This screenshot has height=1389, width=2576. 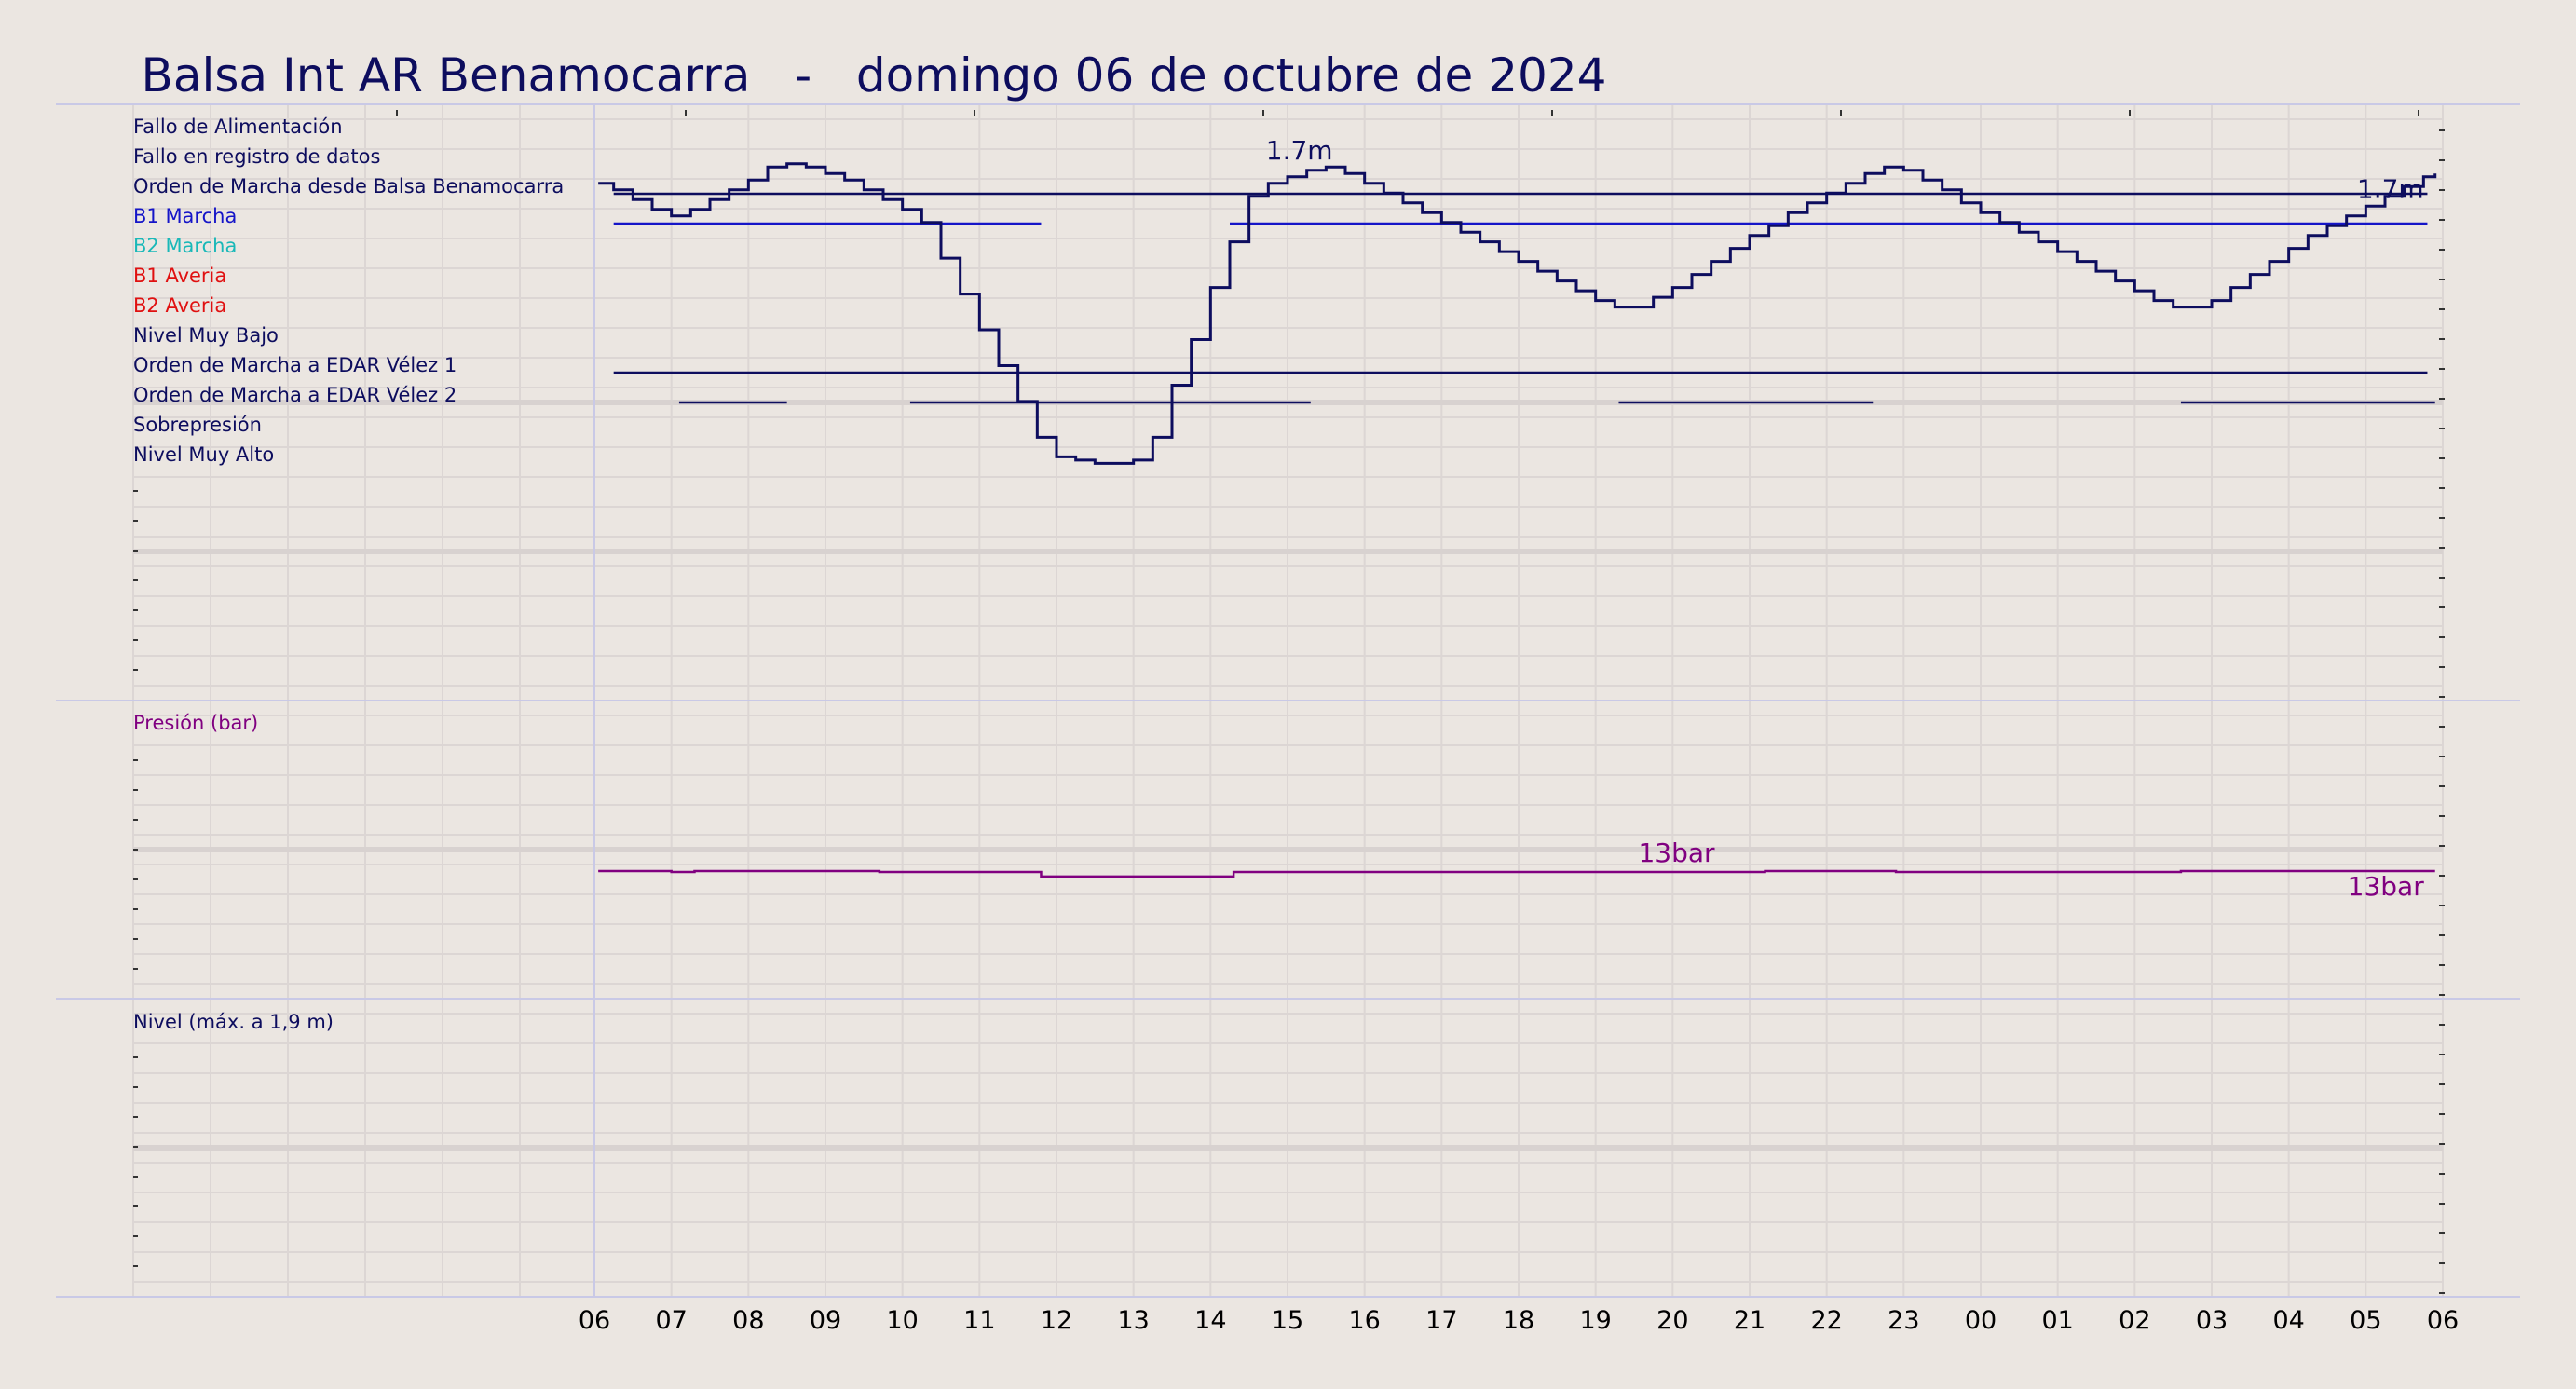 I want to click on signal-label: Orden de Marcha a EDAR Vélez 2, so click(x=295, y=395).